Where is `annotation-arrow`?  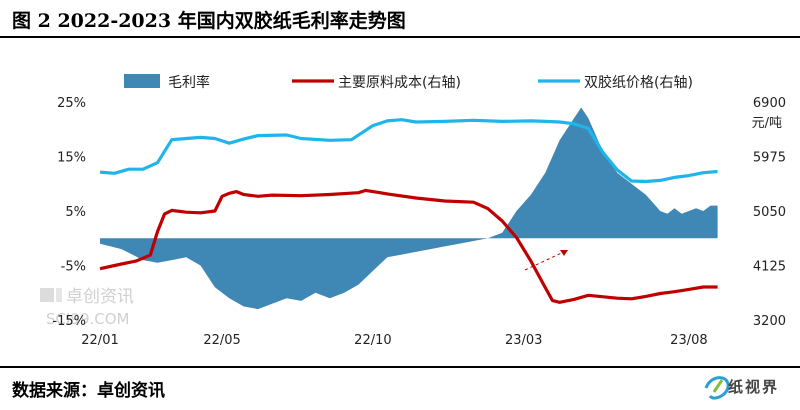
annotation-arrow is located at coordinates (546, 260).